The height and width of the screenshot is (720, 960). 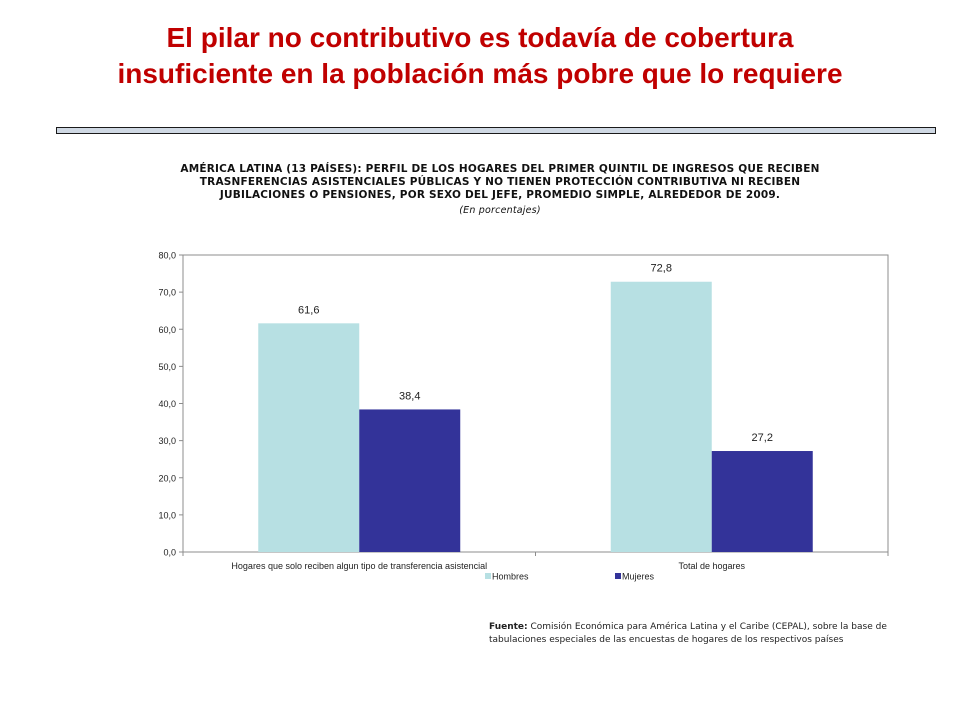 What do you see at coordinates (618, 576) in the screenshot?
I see `legend-swatch-mujeres` at bounding box center [618, 576].